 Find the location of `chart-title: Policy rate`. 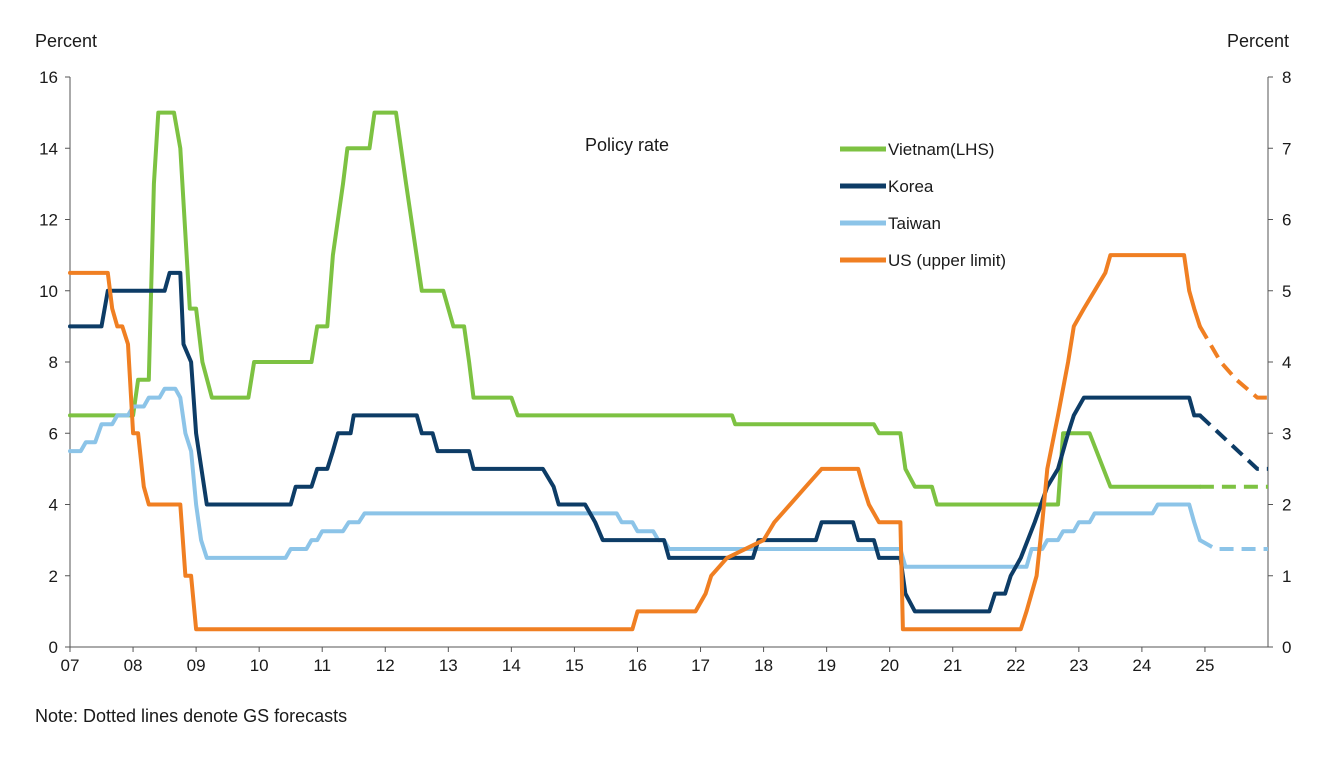

chart-title: Policy rate is located at coordinates (627, 145).